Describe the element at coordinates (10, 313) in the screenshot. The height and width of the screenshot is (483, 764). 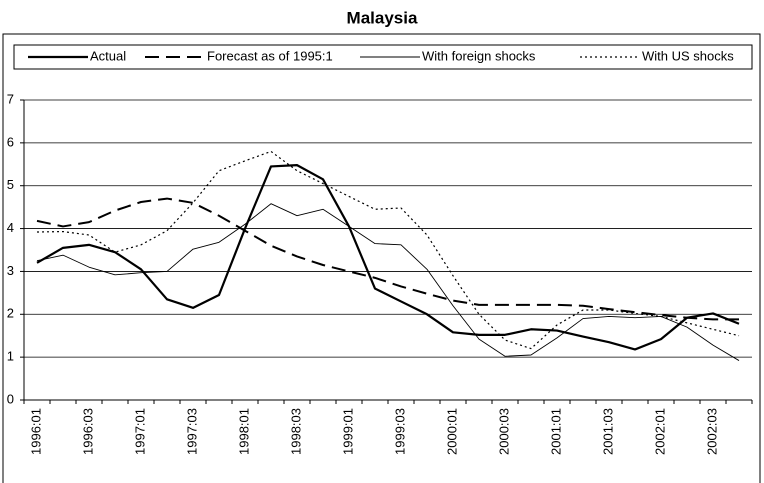
I see `y-tick-label: 2` at that location.